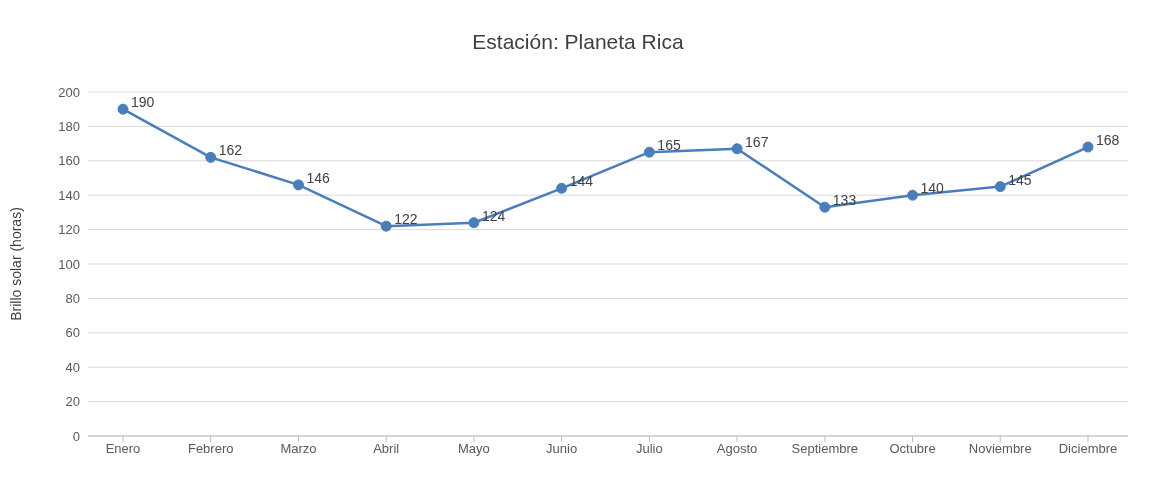  What do you see at coordinates (69, 161) in the screenshot?
I see `y-tick-label: 160` at bounding box center [69, 161].